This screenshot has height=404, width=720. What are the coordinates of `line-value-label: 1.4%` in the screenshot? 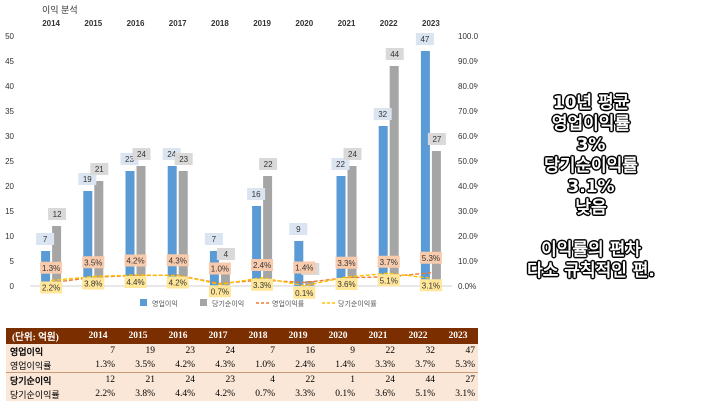 It's located at (304, 268).